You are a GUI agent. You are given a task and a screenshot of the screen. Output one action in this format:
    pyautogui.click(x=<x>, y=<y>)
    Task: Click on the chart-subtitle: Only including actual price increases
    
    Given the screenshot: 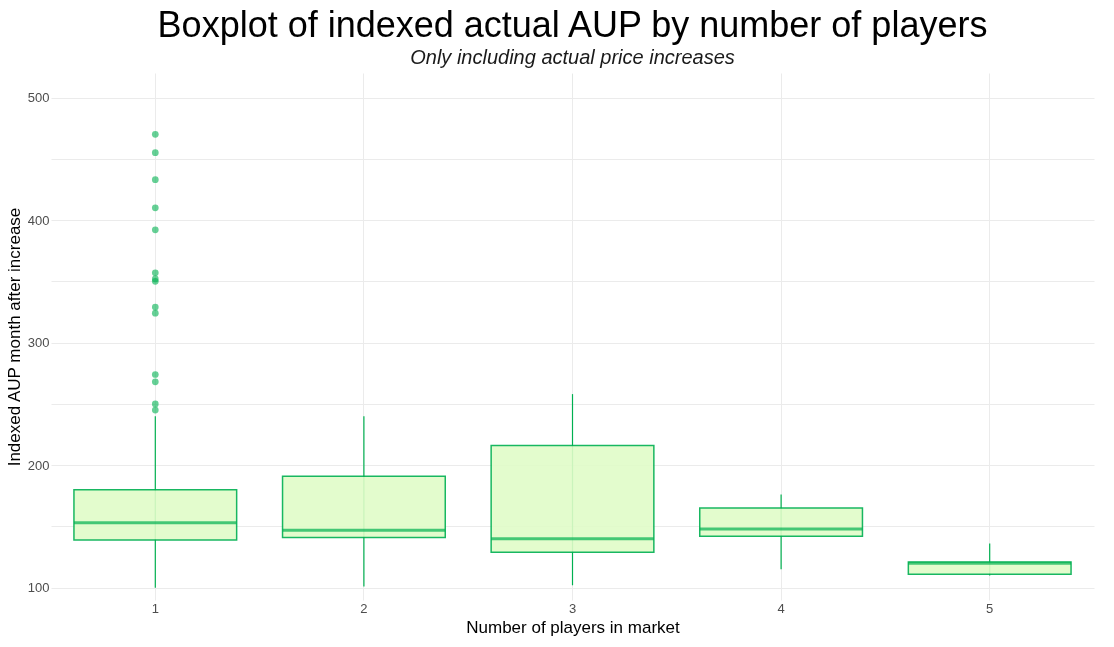 What is the action you would take?
    pyautogui.click(x=572, y=57)
    